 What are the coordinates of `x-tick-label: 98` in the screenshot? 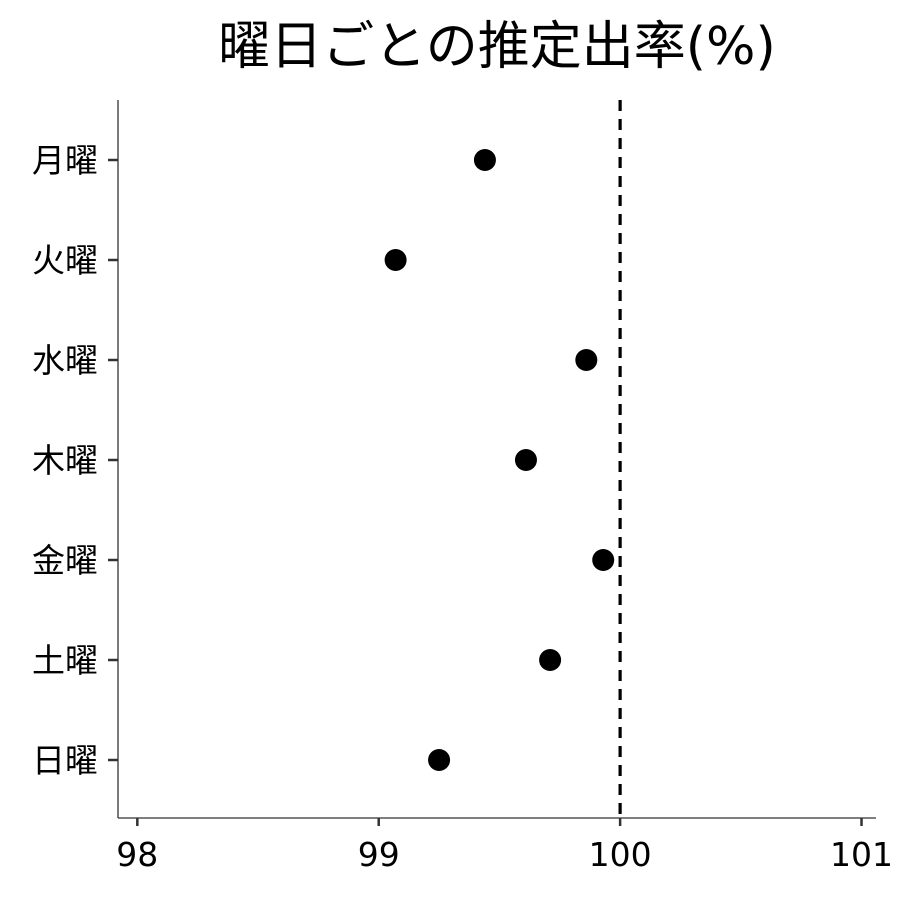 It's located at (137, 854).